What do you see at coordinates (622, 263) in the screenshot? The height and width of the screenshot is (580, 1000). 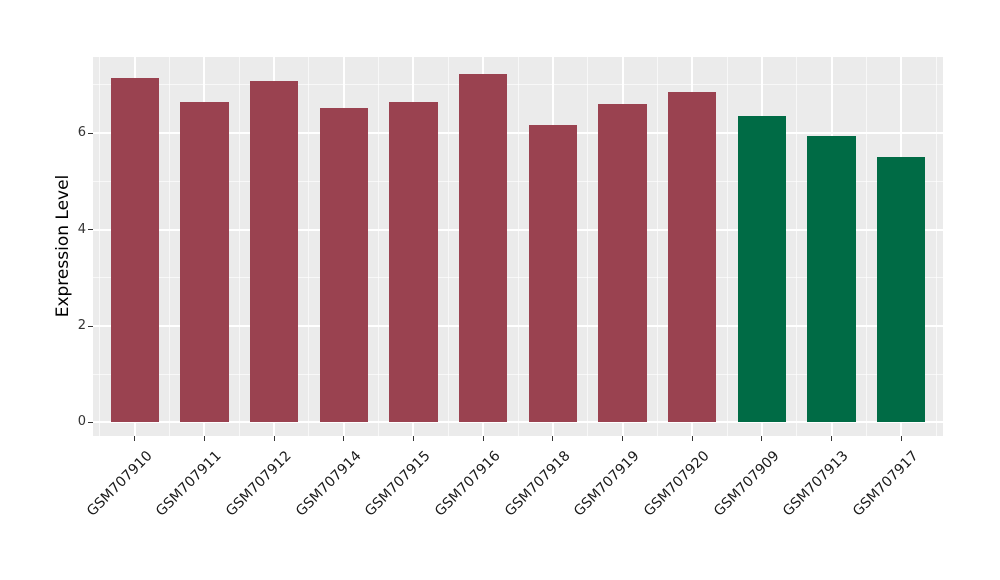 I see `bar-GSM707919` at bounding box center [622, 263].